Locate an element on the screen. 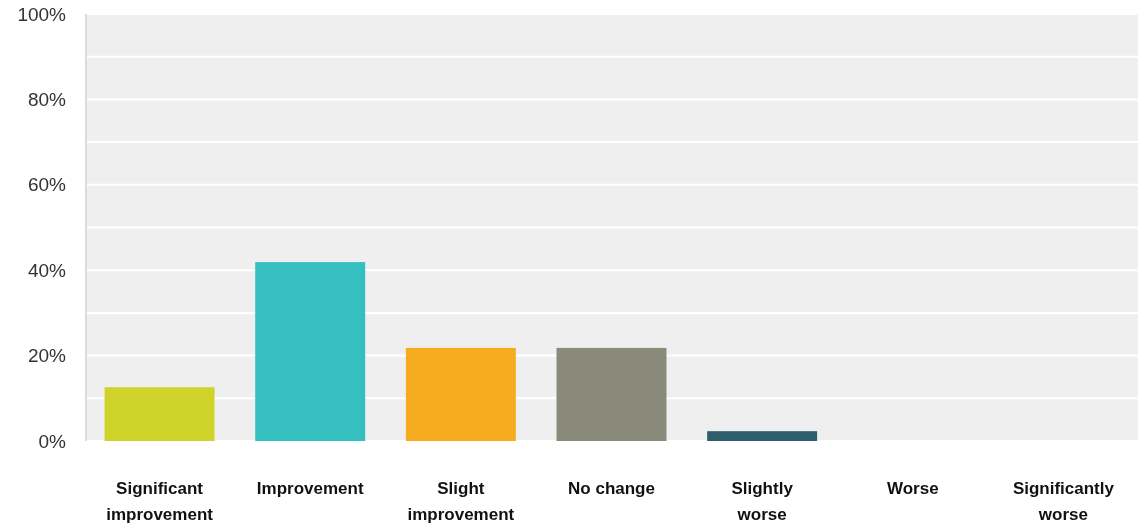 The width and height of the screenshot is (1140, 526). x-tick-label: Improvement is located at coordinates (310, 488).